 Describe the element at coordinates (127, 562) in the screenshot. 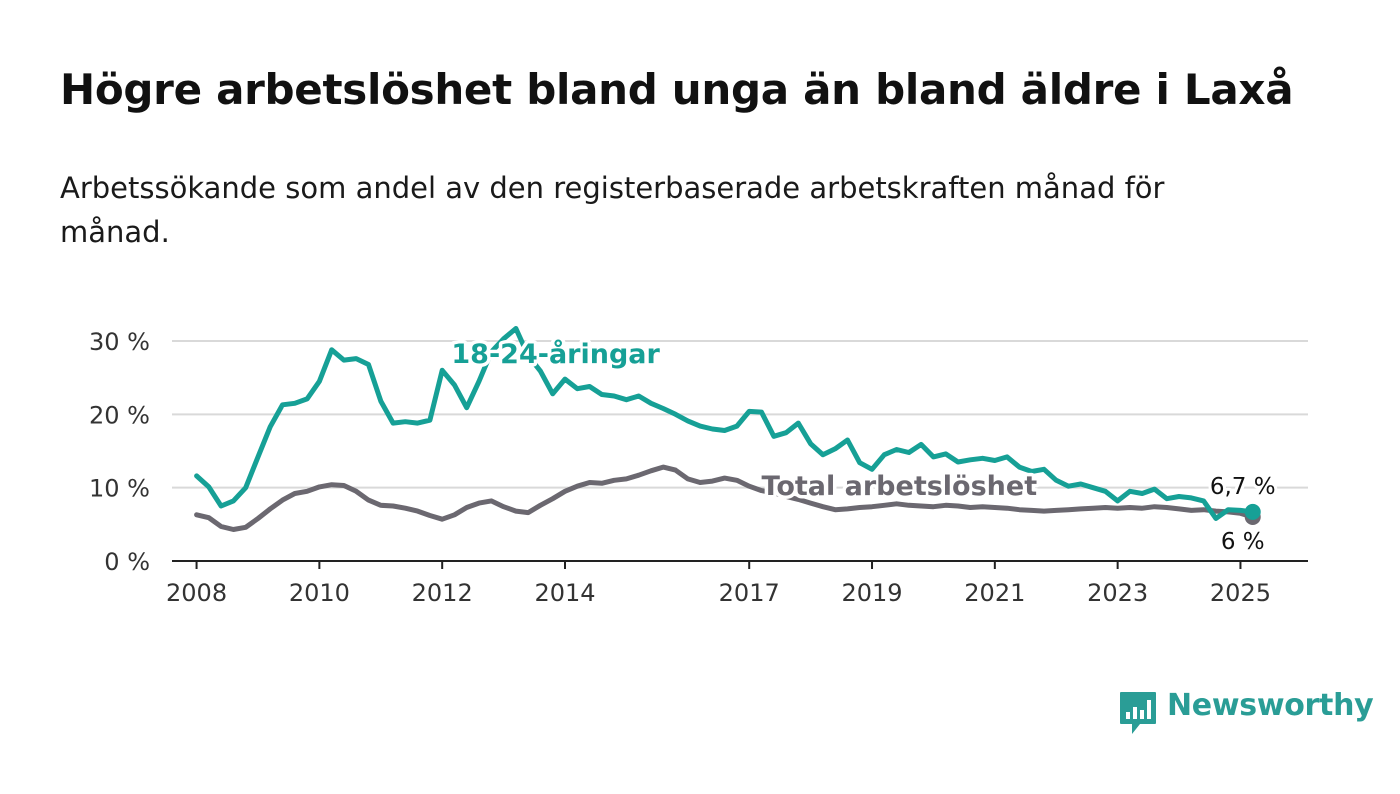

I see `y-tick-label: 0 %` at that location.